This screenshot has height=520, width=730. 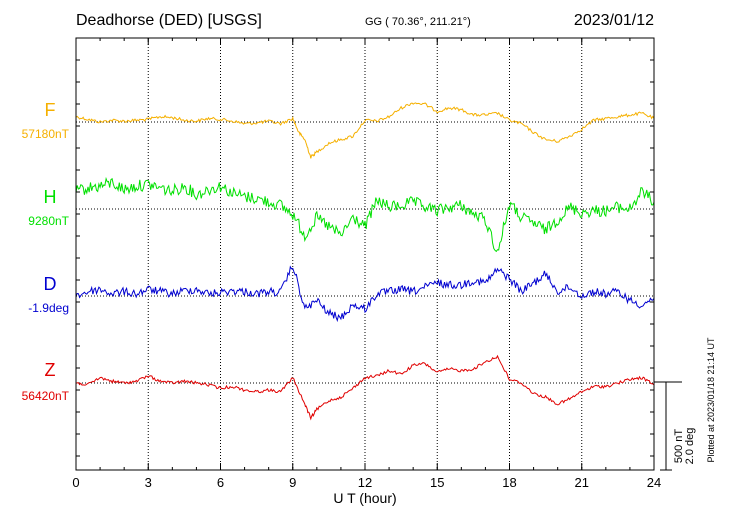 What do you see at coordinates (365, 294) in the screenshot?
I see `series-line-D` at bounding box center [365, 294].